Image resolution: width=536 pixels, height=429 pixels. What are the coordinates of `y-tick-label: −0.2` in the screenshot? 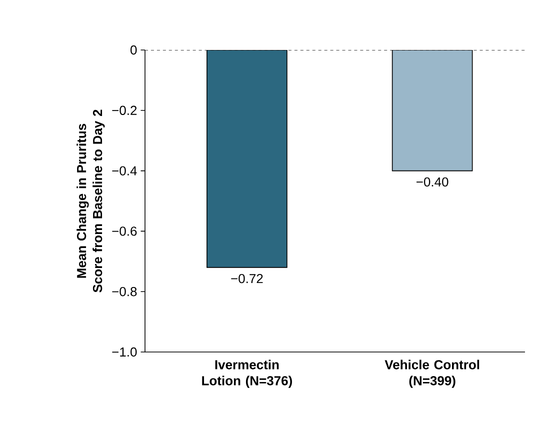 It's located at (124, 110).